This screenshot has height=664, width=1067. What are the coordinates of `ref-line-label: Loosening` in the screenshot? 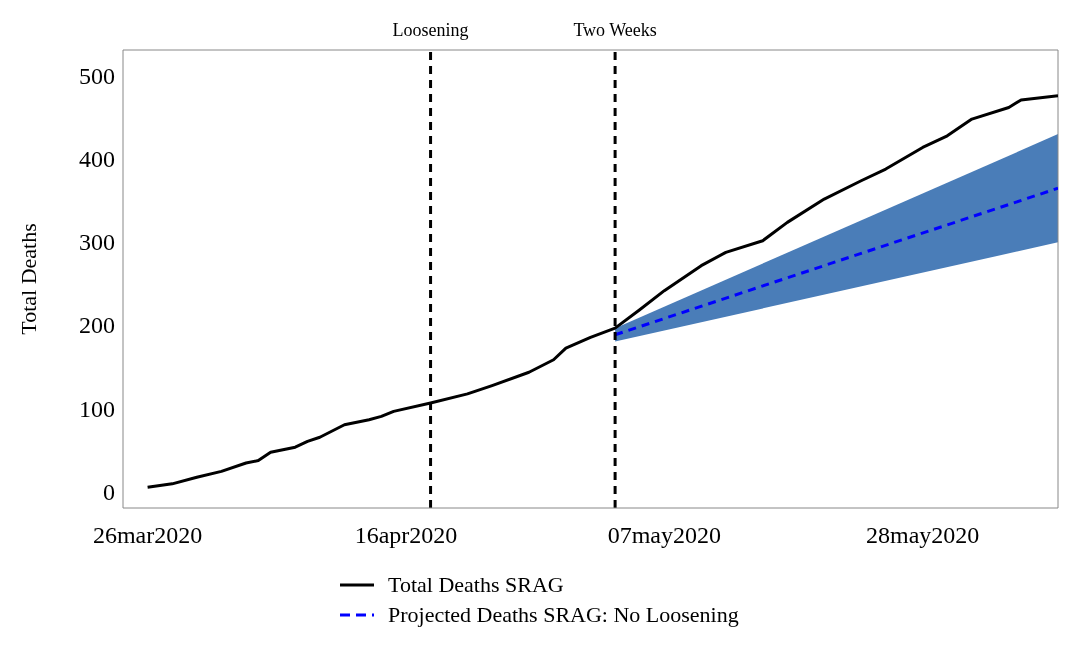 It's located at (430, 30).